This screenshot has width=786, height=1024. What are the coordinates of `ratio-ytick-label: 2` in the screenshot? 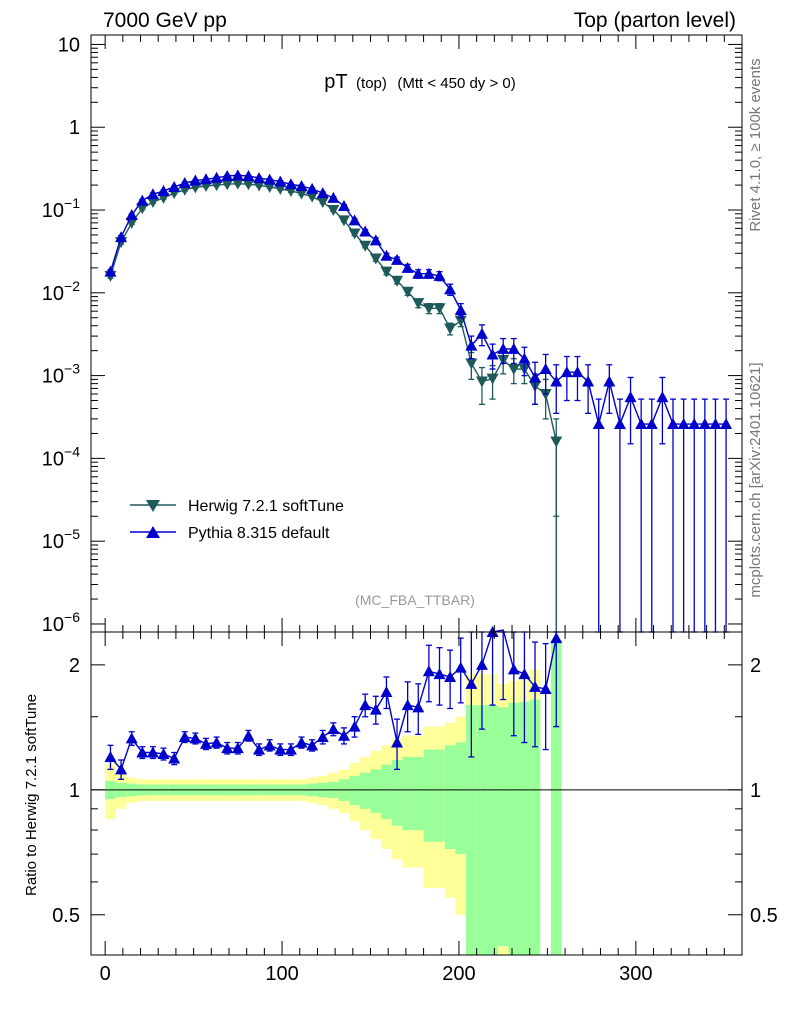 It's located at (74, 666).